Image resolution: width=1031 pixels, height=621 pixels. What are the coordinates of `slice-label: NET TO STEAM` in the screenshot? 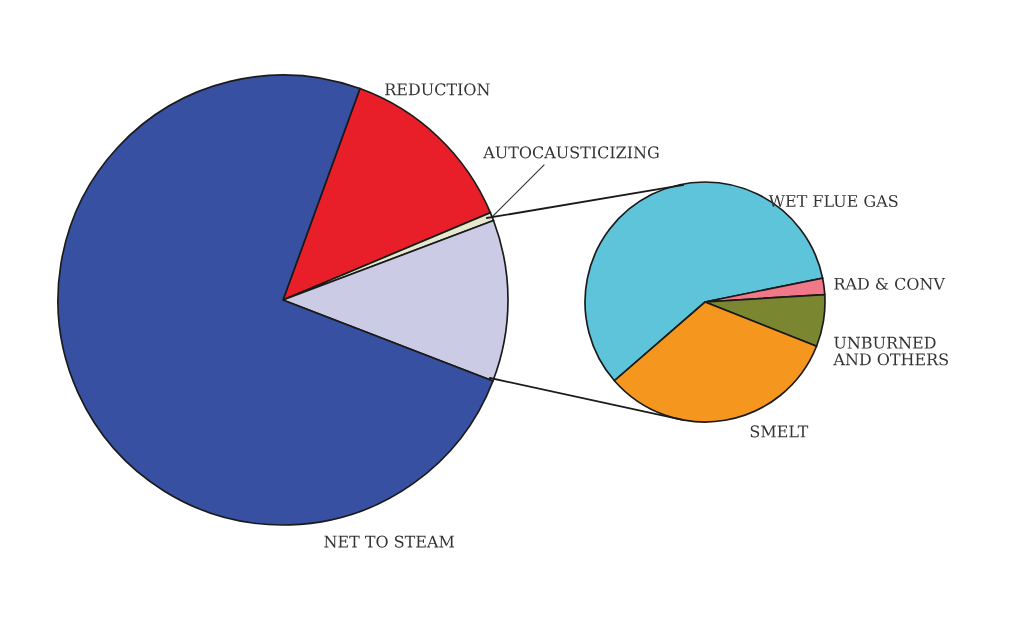 It's located at (389, 541).